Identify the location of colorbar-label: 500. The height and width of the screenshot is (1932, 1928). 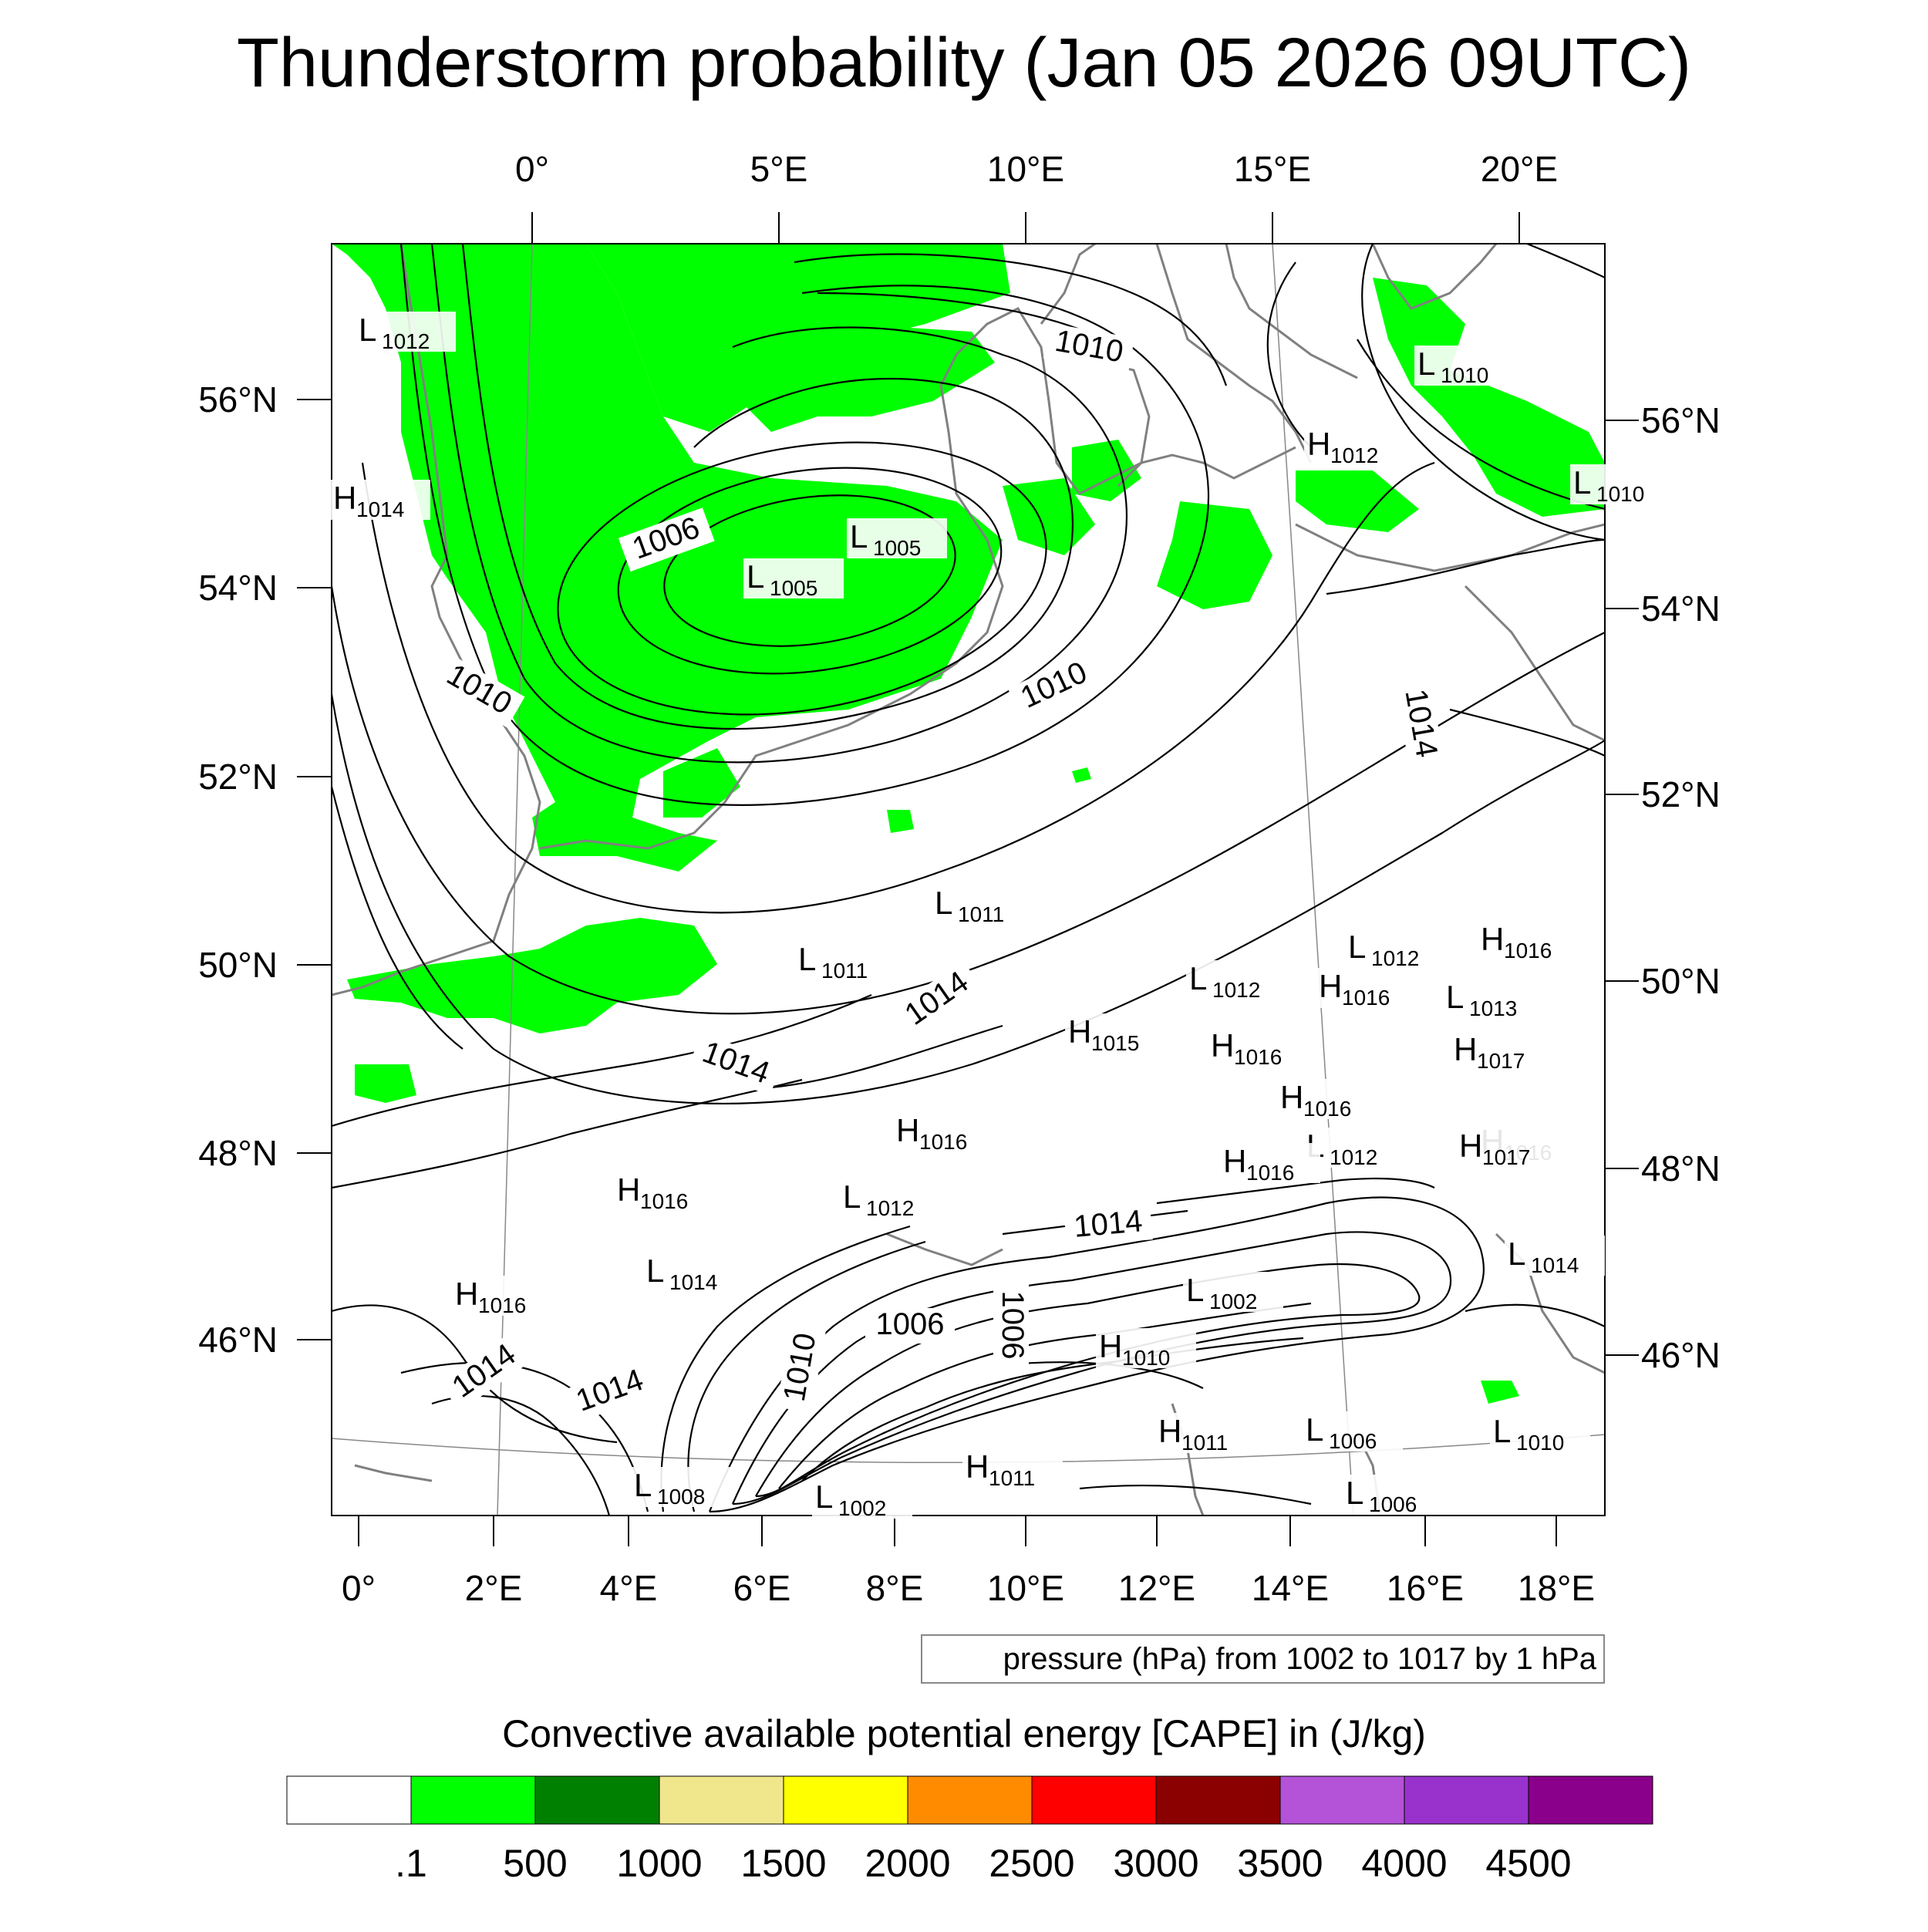
(535, 1863).